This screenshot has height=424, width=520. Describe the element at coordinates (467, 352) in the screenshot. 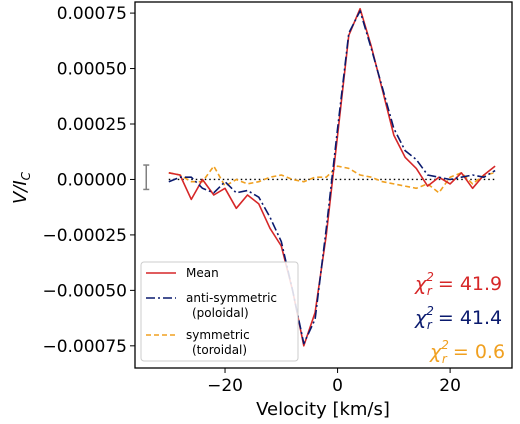

I see `chi2-symmetric: χ2 r = 0.6` at that location.